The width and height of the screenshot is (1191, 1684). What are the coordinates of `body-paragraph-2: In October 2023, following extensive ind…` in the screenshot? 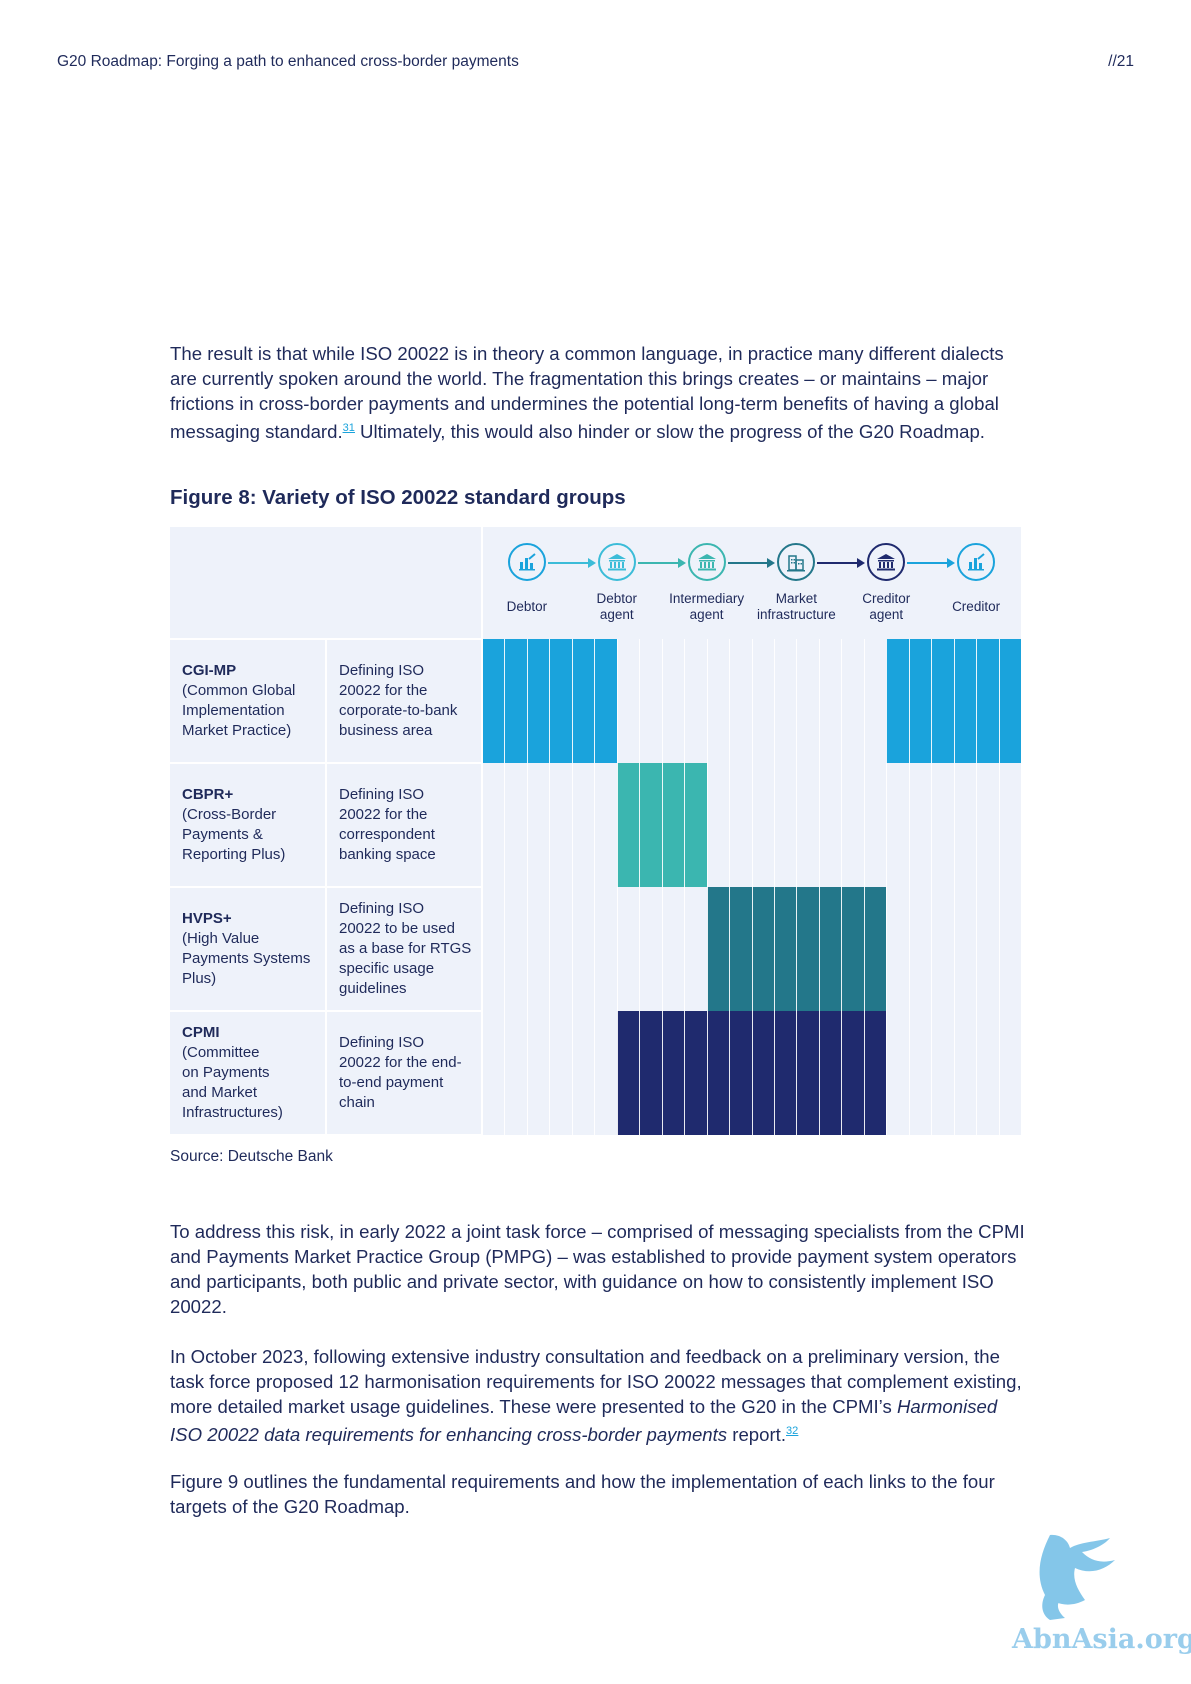 It's located at (596, 1396).